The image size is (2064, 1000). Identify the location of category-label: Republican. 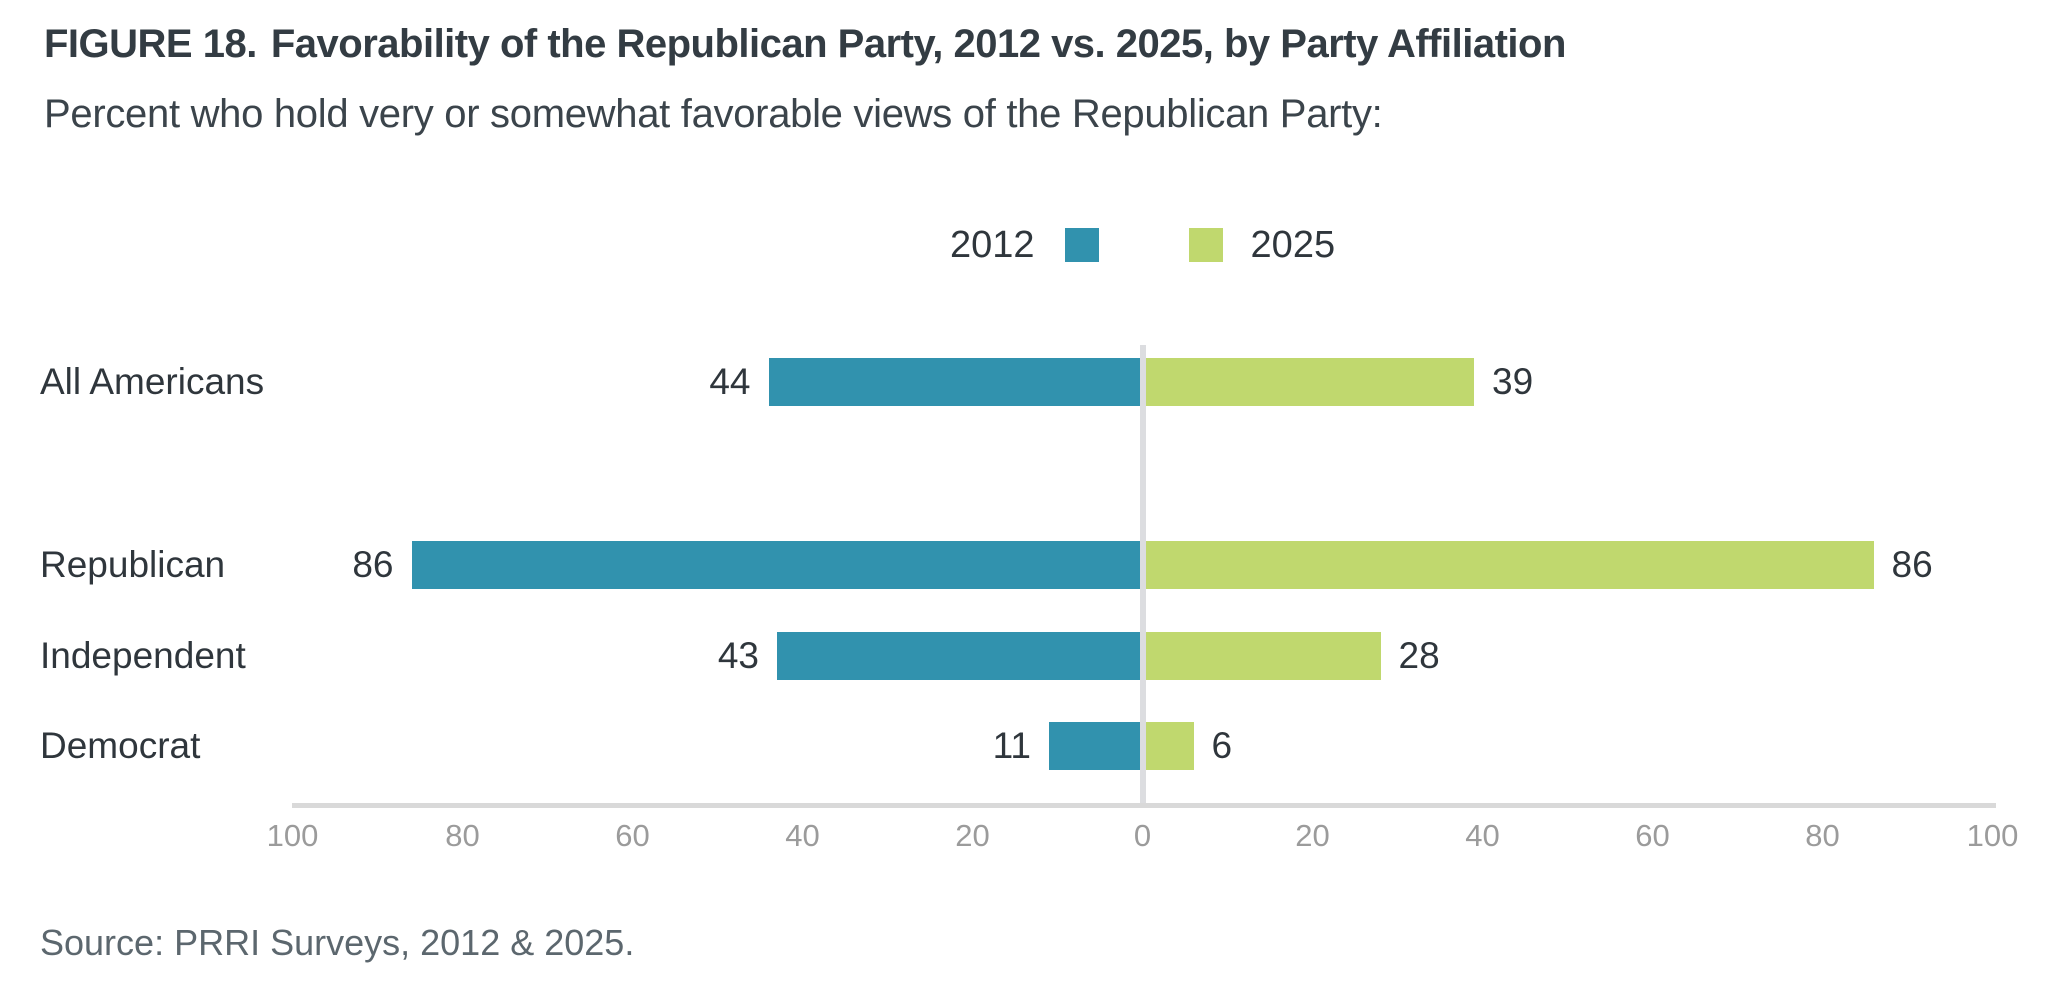
(133, 564).